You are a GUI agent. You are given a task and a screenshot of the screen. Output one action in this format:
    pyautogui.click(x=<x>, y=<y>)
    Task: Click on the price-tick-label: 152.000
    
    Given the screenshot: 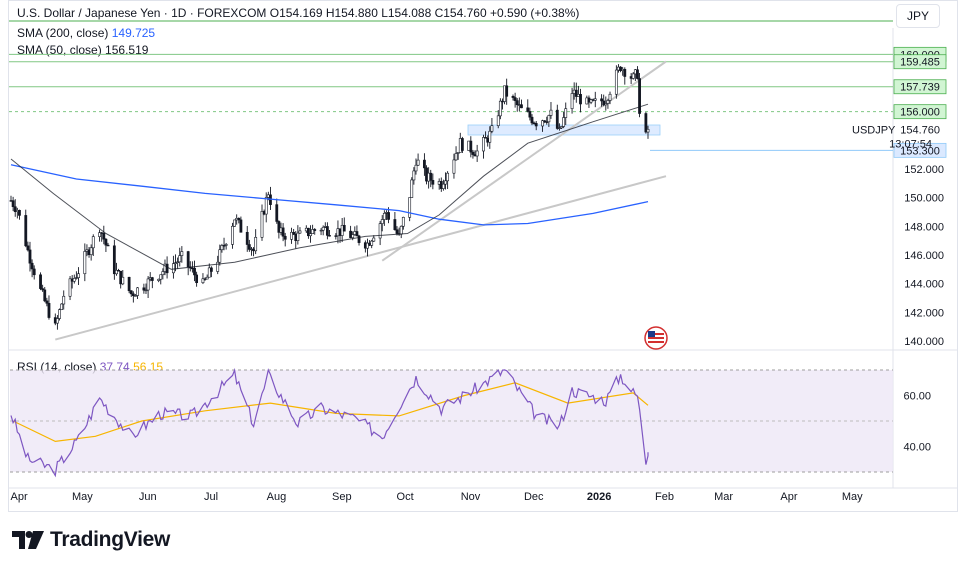 What is the action you would take?
    pyautogui.click(x=924, y=170)
    